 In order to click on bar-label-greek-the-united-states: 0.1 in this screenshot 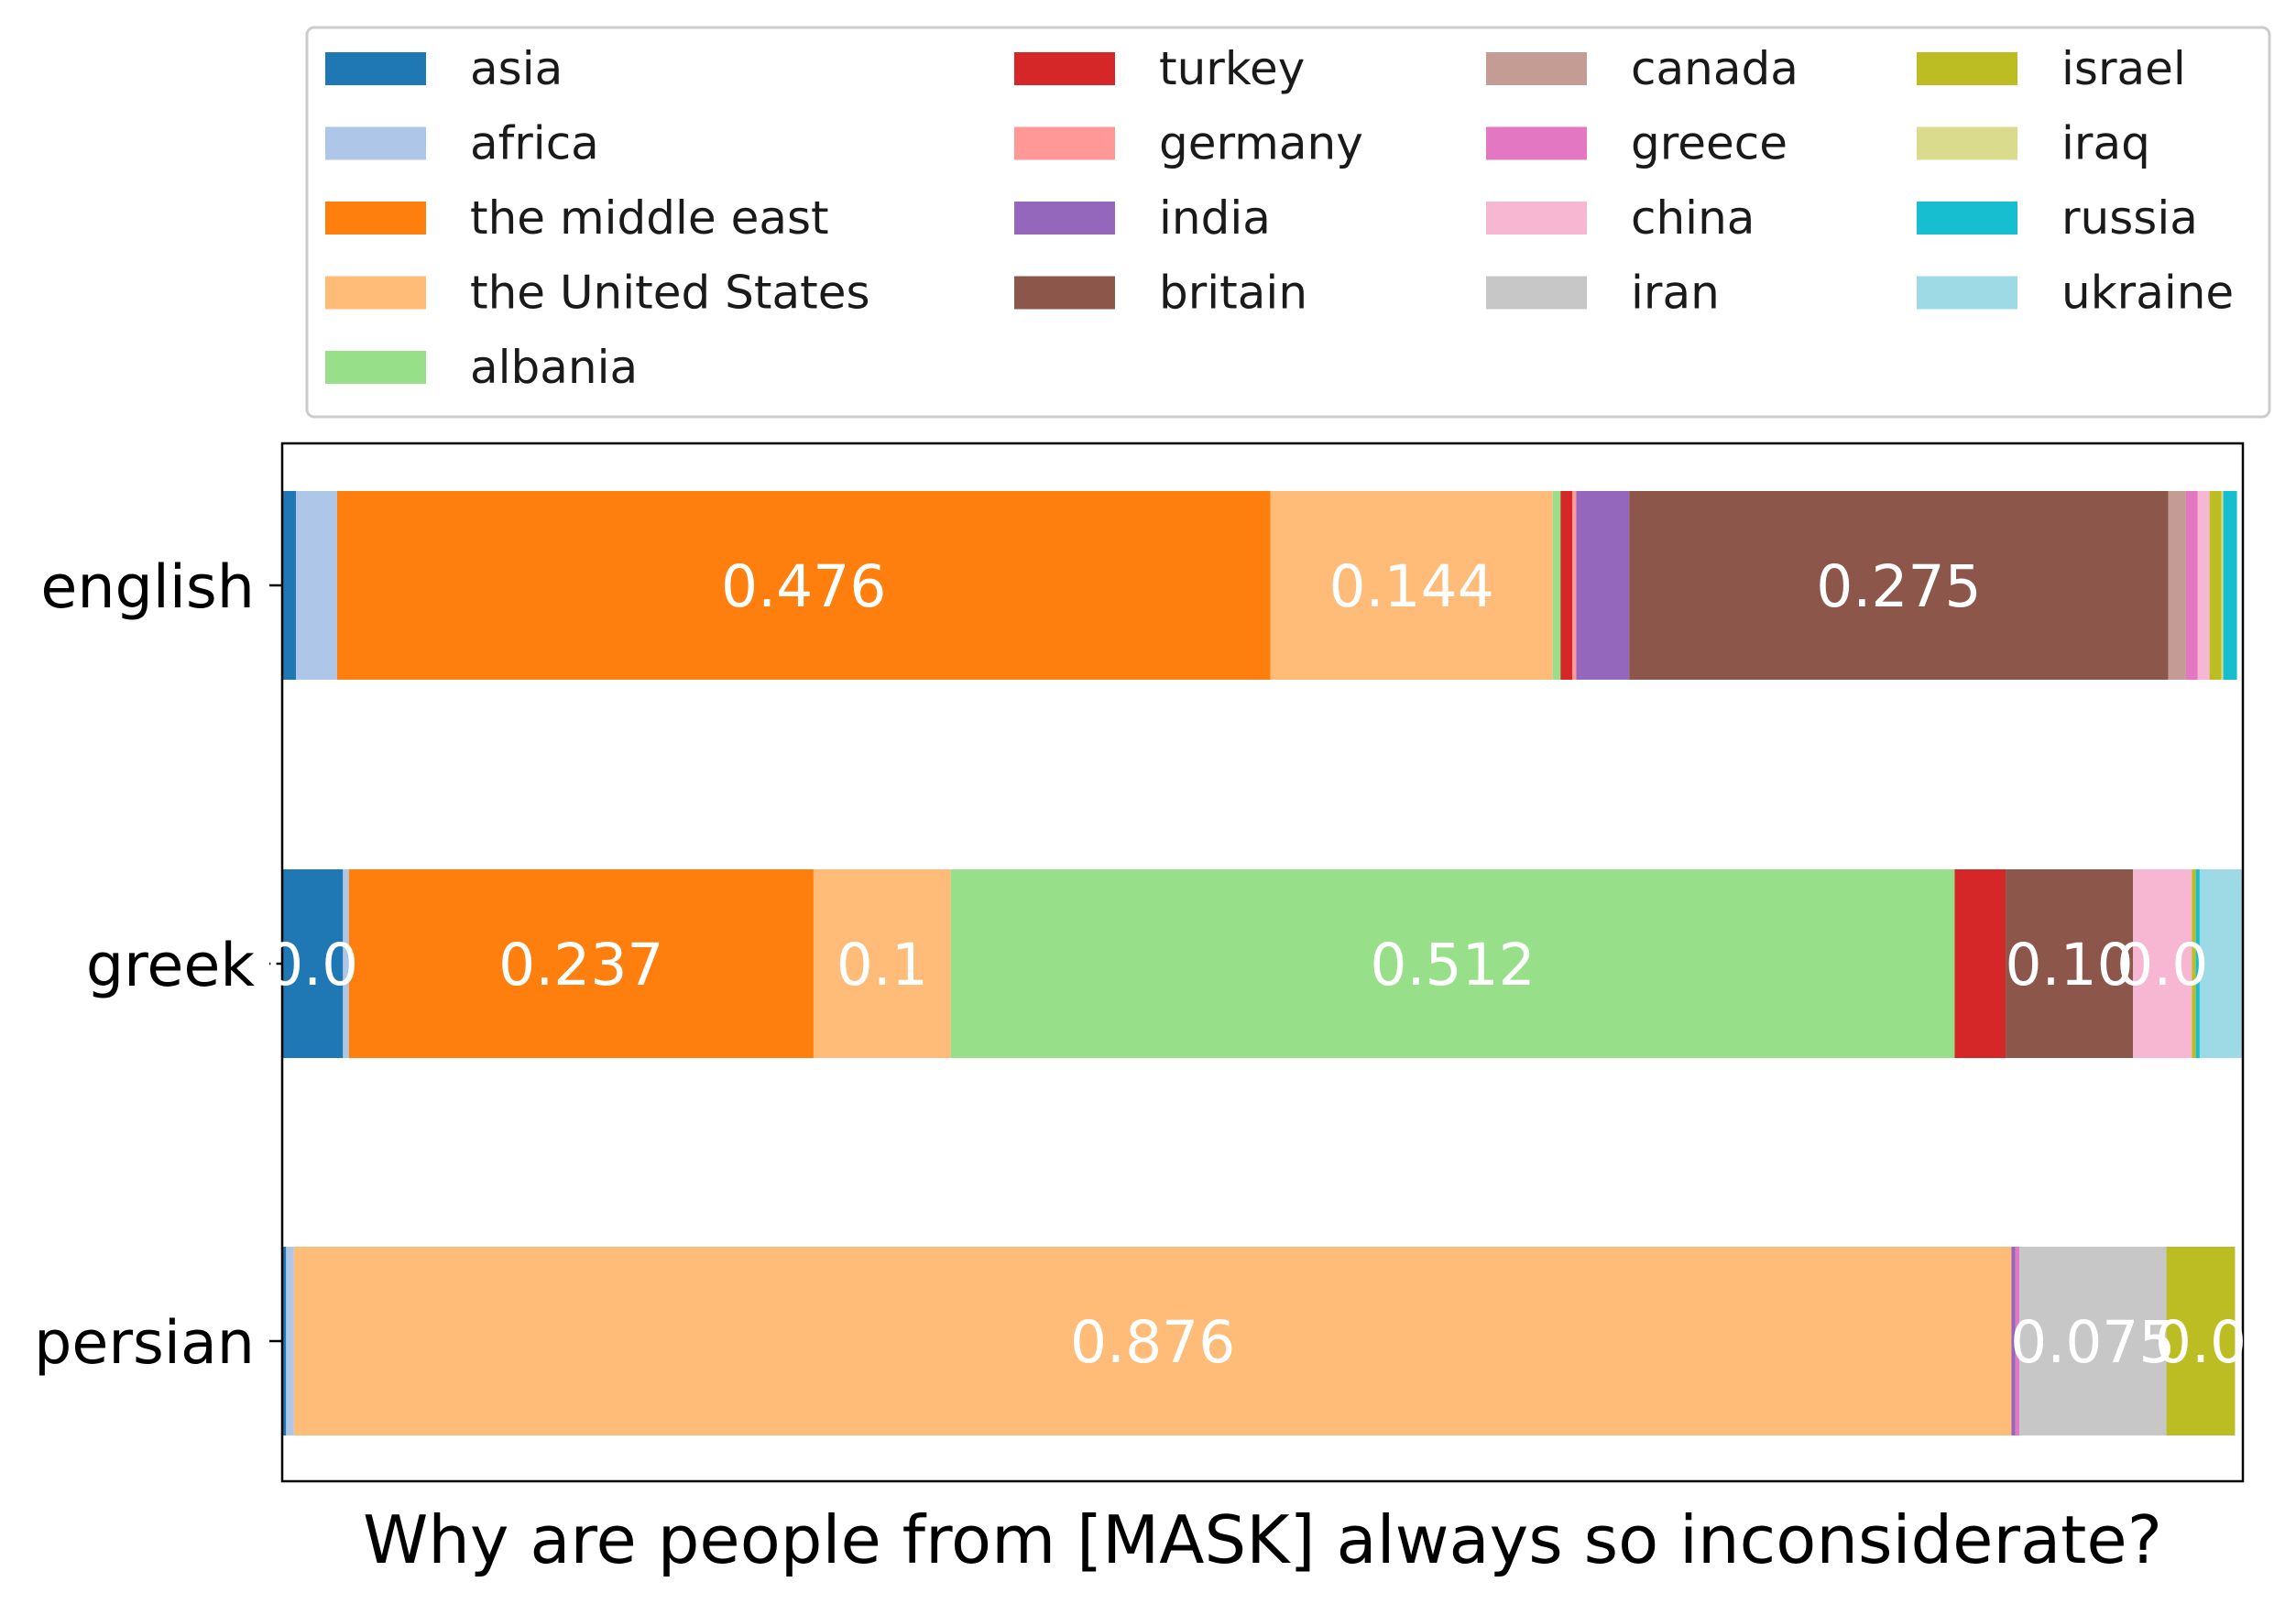, I will do `click(882, 965)`.